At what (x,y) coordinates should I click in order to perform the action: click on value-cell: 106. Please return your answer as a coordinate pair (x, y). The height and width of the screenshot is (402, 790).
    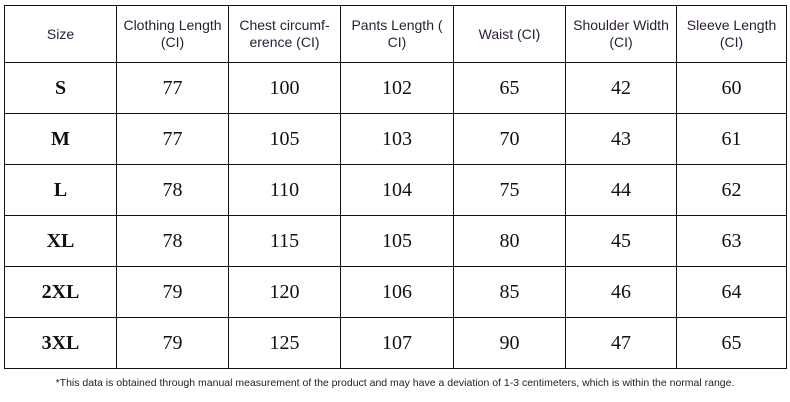
    Looking at the image, I should click on (397, 292).